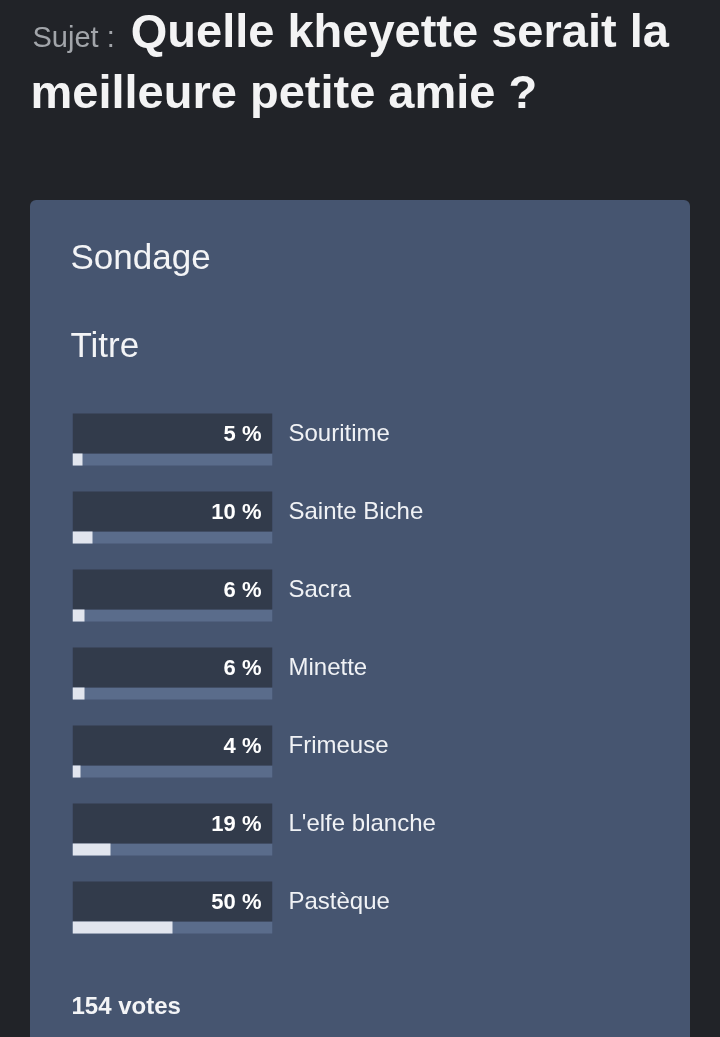  Describe the element at coordinates (236, 512) in the screenshot. I see `data-label: 10 %` at that location.